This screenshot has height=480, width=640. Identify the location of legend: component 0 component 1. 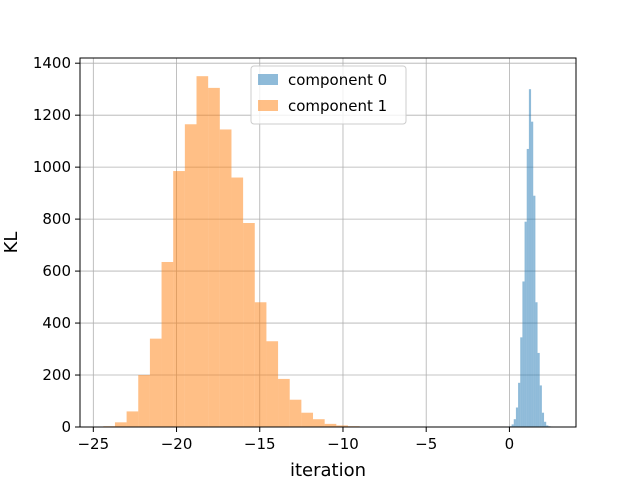
(328, 95).